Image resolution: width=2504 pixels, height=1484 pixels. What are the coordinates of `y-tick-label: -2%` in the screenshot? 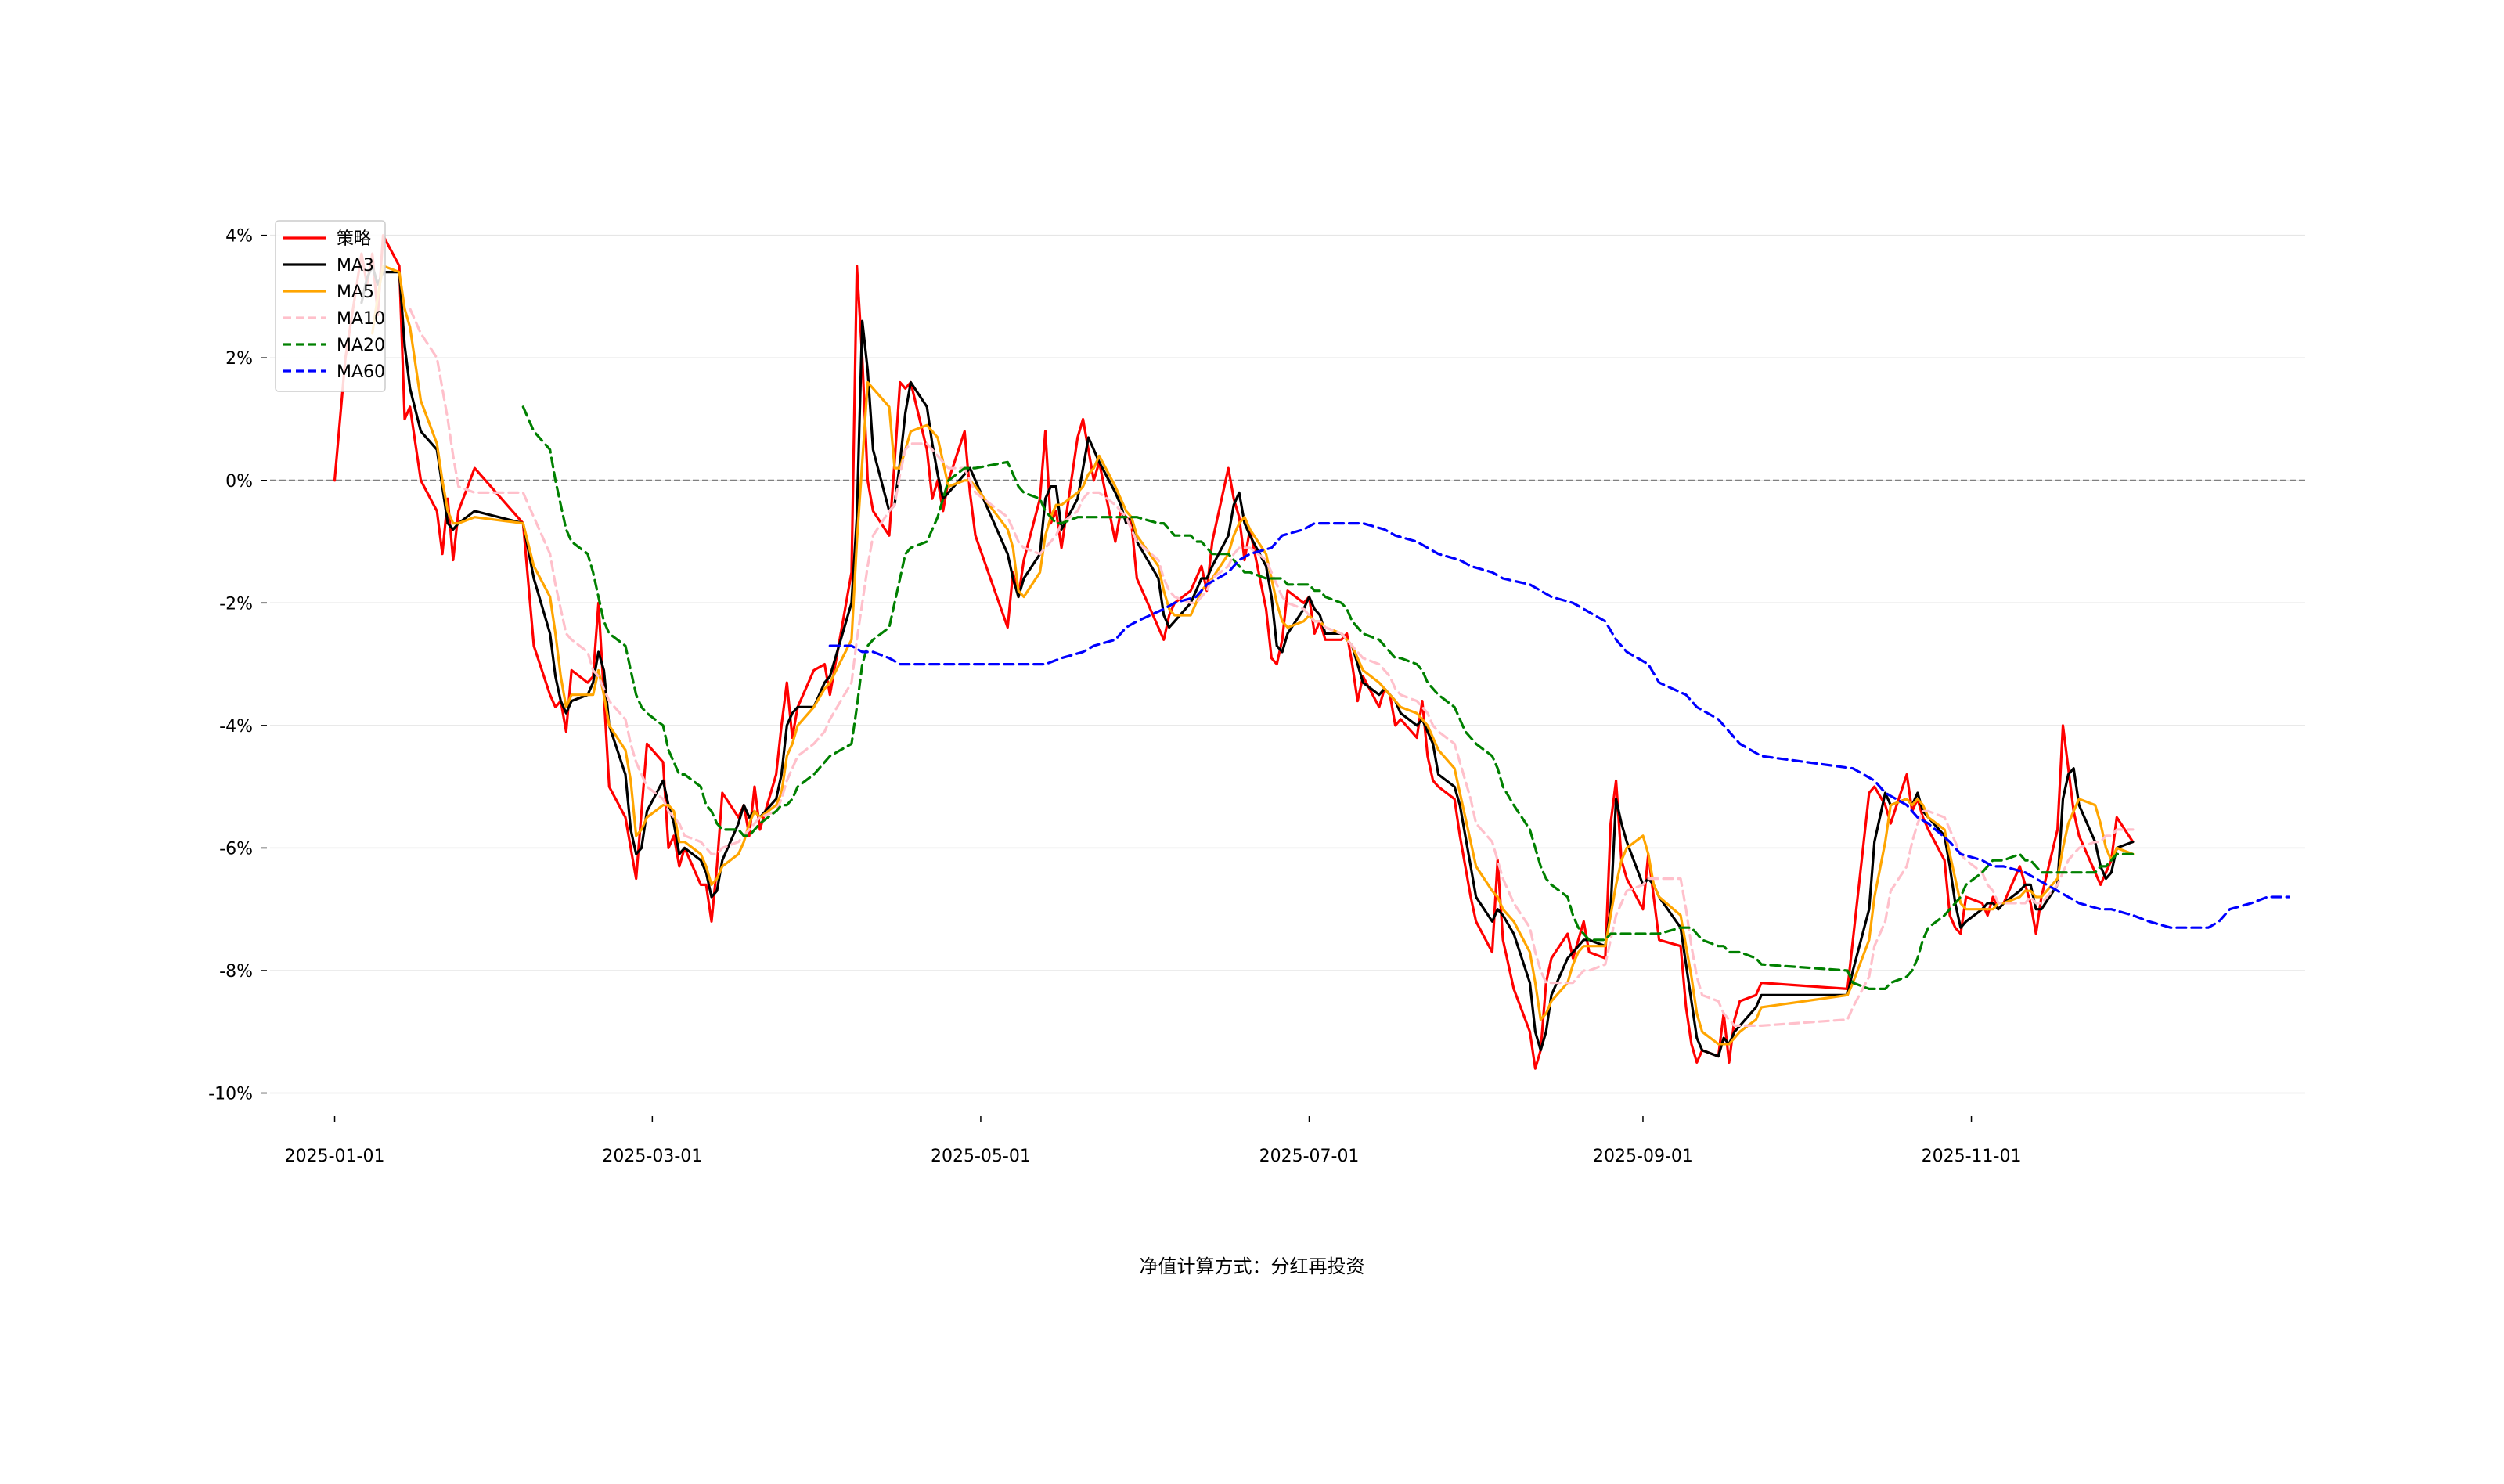 It's located at (236, 604).